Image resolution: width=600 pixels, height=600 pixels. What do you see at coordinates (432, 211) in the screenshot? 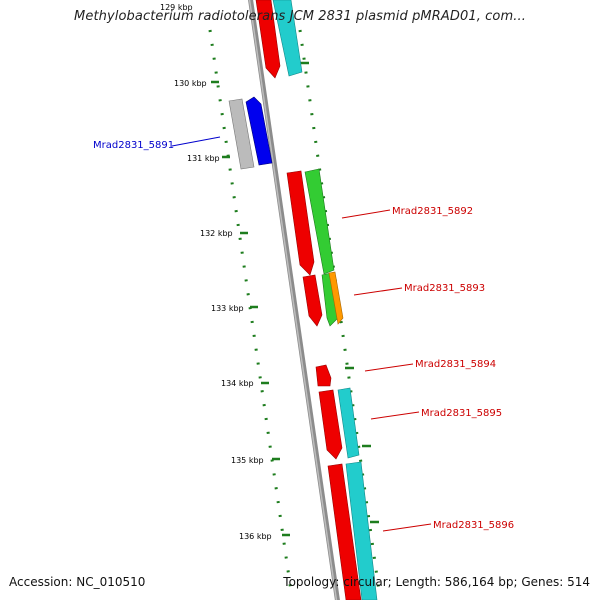
I see `gene-label-5892: Mrad2831_5892` at bounding box center [432, 211].